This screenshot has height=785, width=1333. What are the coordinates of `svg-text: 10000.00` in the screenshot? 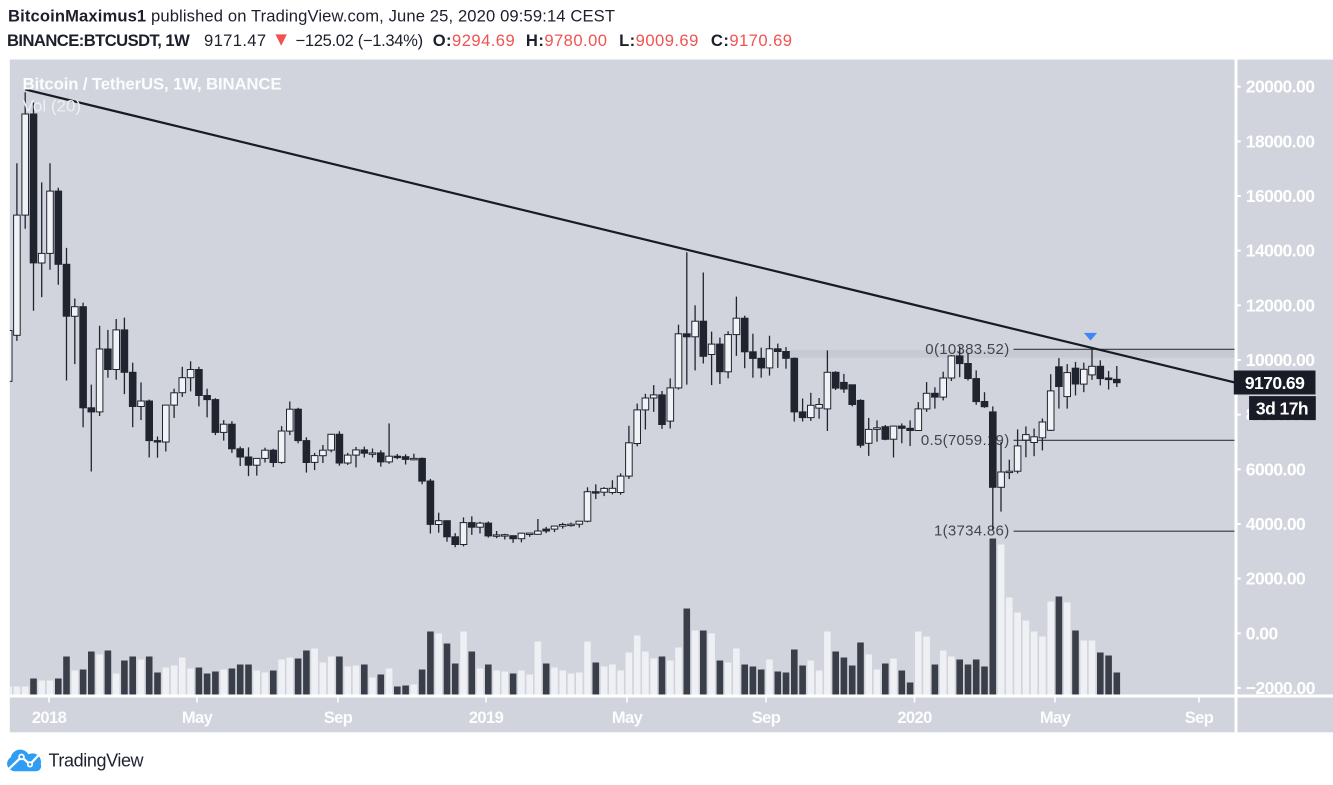 It's located at (1280, 360).